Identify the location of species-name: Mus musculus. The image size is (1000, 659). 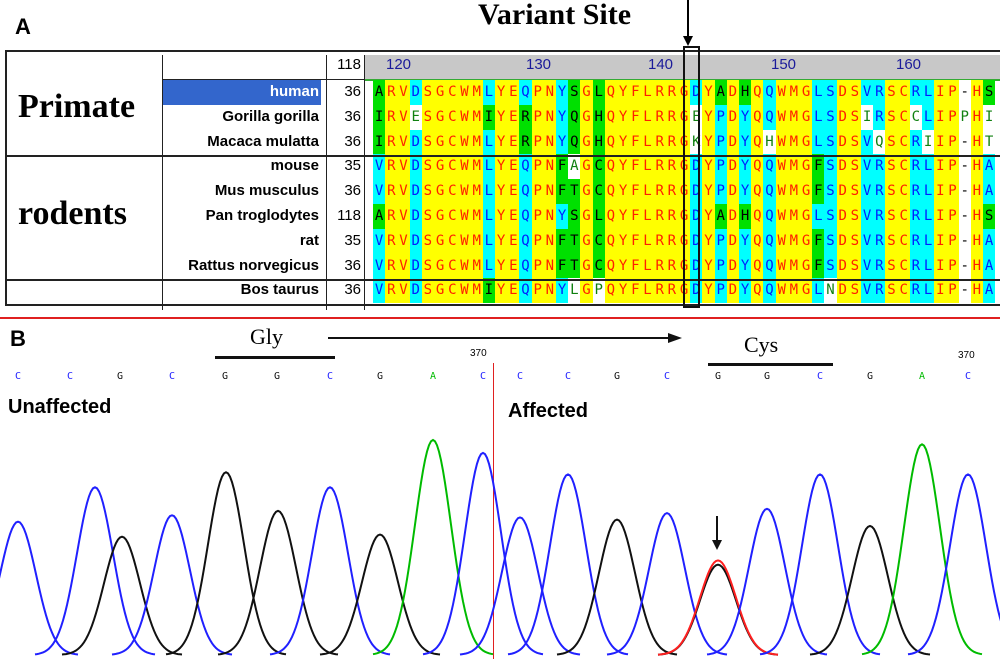
(266, 191).